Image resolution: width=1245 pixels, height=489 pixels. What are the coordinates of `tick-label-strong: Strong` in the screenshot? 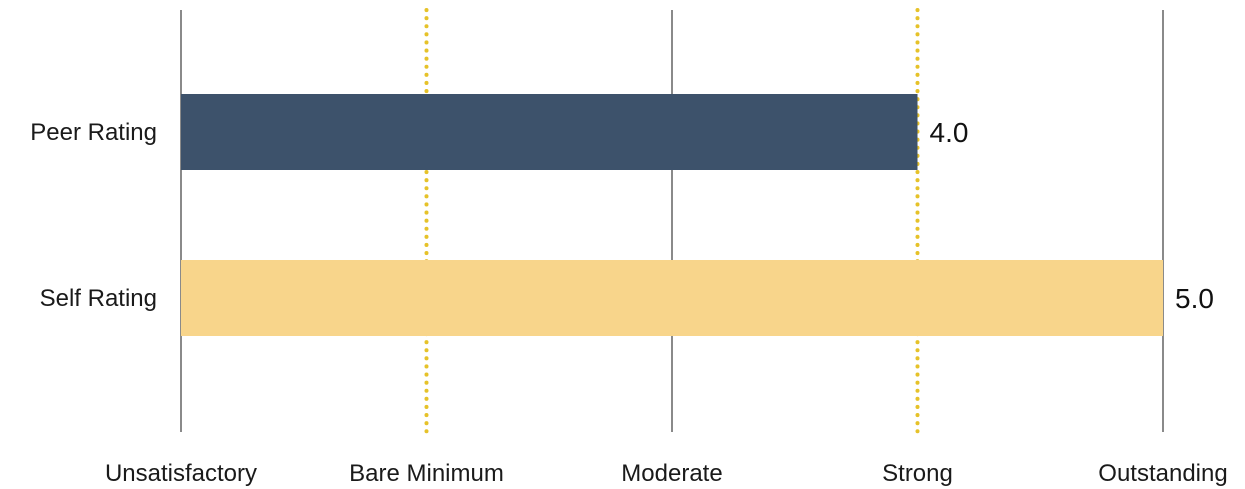 It's located at (917, 473).